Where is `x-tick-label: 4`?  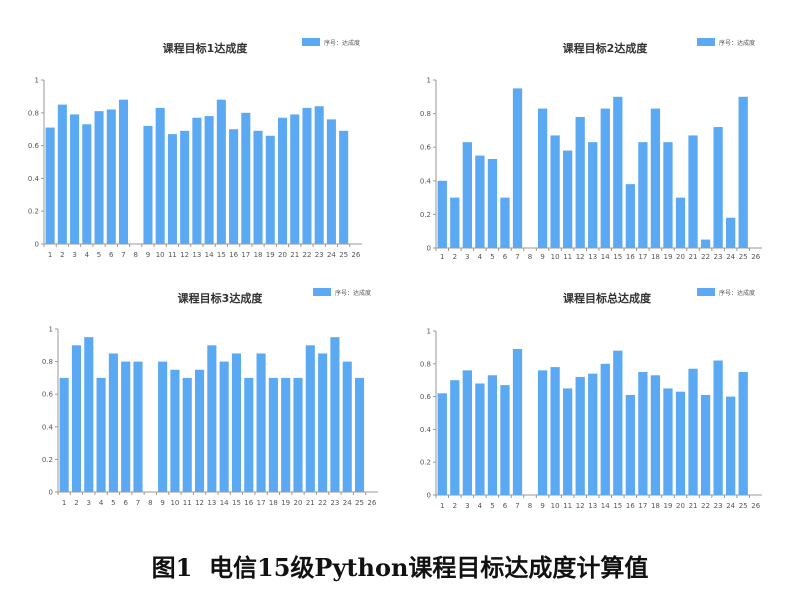 x-tick-label: 4 is located at coordinates (87, 255).